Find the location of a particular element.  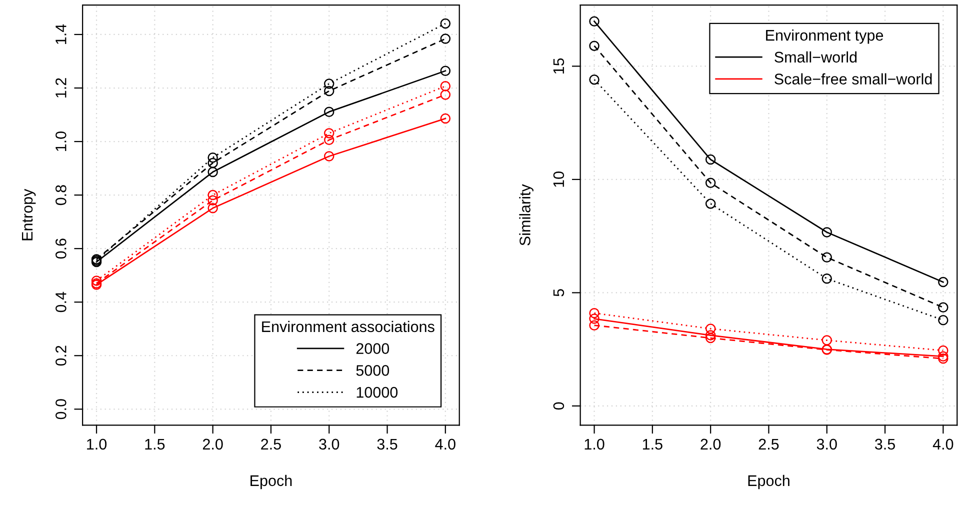

y-tick-label: 0.4 is located at coordinates (61, 302).